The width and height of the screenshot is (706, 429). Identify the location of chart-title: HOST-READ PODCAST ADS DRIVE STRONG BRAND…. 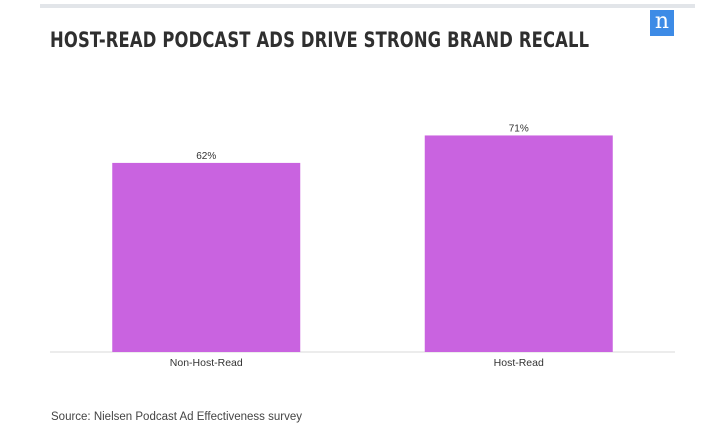
(320, 40).